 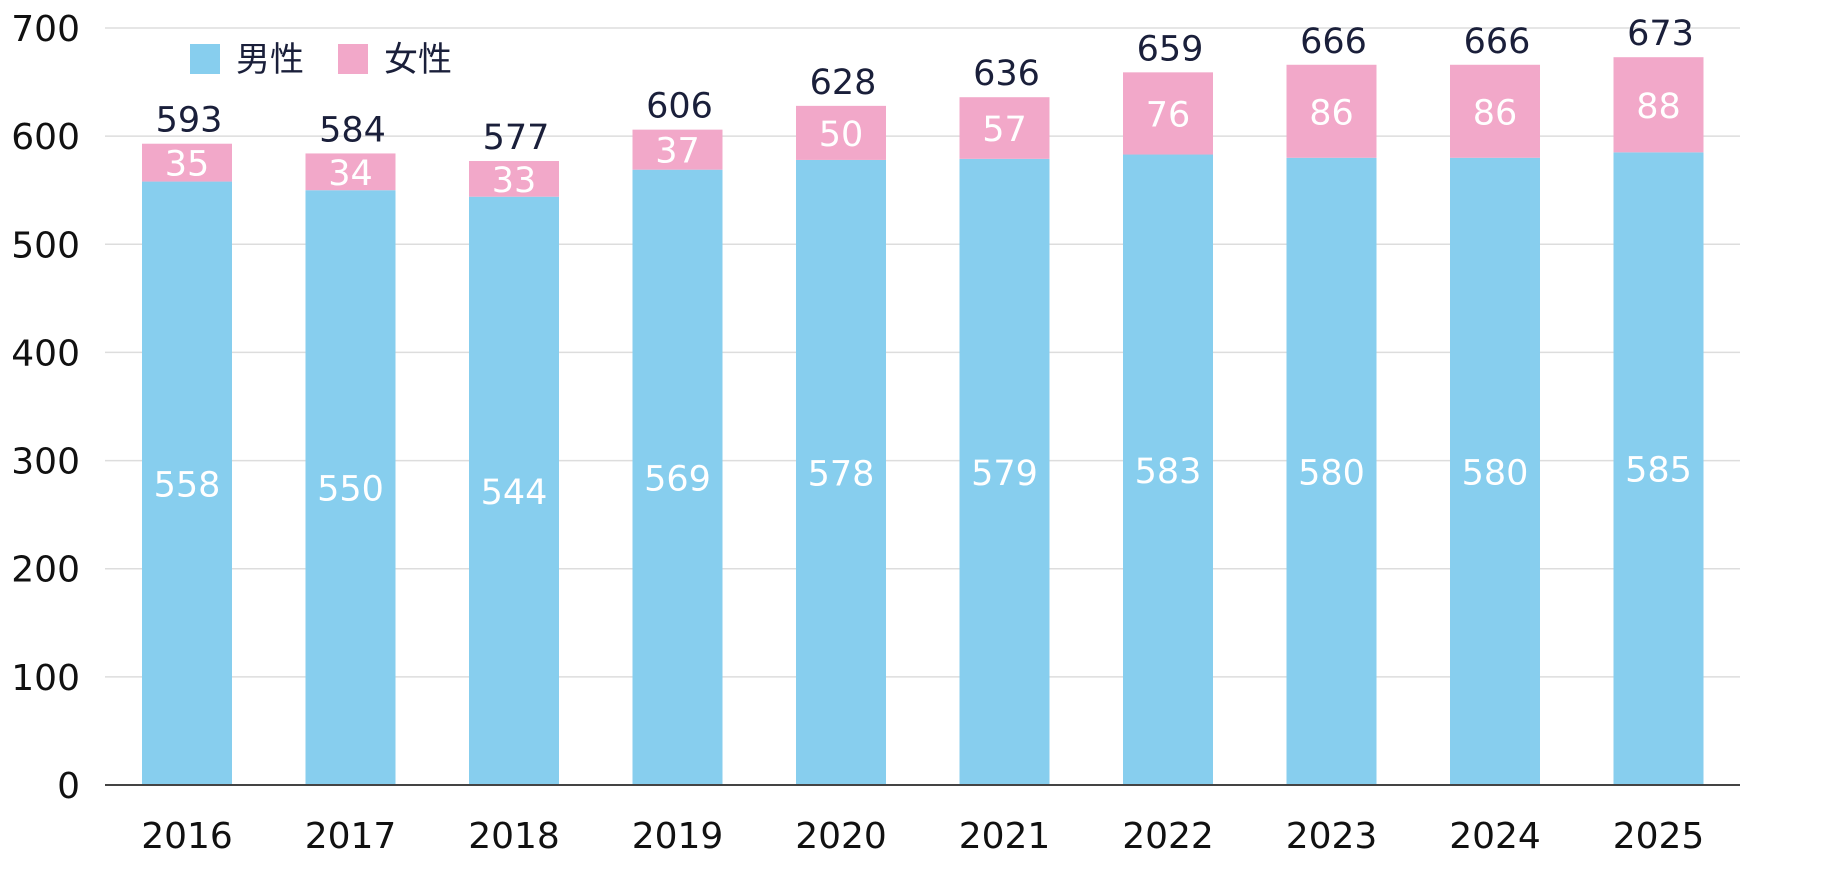 I want to click on y-tick-label: 0, so click(x=68, y=786).